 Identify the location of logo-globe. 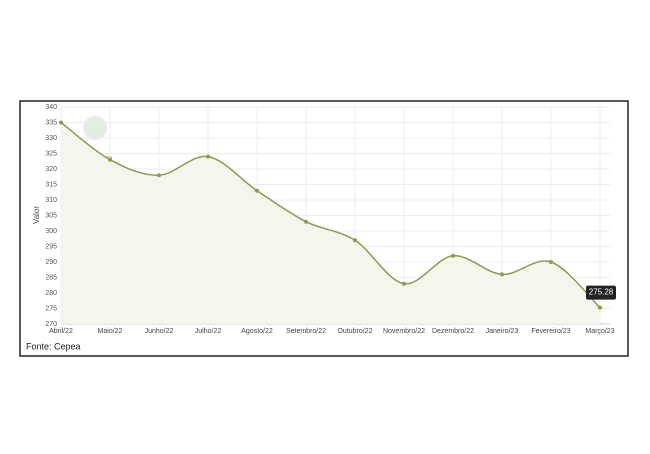
(95, 128).